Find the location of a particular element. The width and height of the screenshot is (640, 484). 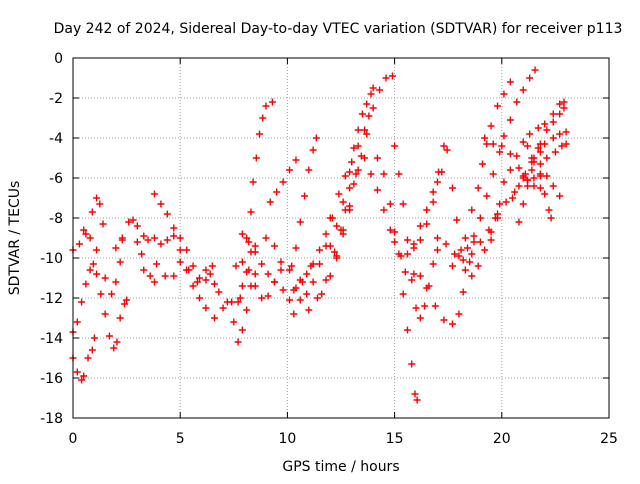

x-axis-label: GPS time / hours is located at coordinates (340, 467).